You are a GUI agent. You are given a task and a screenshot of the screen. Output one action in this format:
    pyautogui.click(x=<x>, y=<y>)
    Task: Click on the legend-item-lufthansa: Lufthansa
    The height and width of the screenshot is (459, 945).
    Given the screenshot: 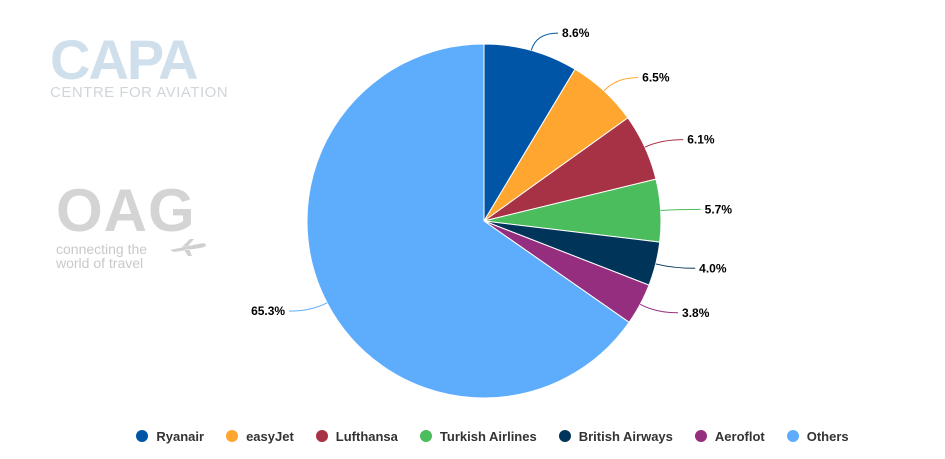 What is the action you would take?
    pyautogui.click(x=356, y=436)
    